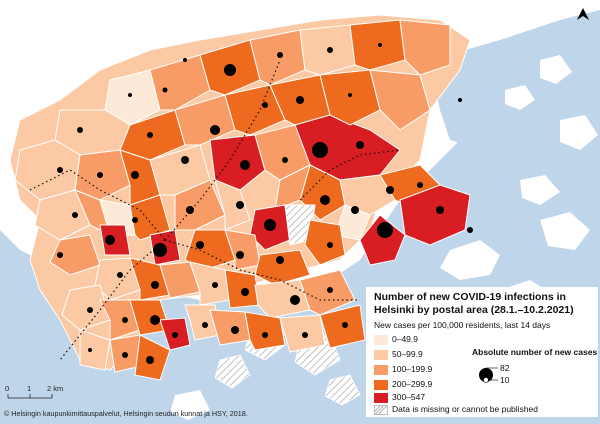  I want to click on legend-class-4: 300–547, so click(399, 397).